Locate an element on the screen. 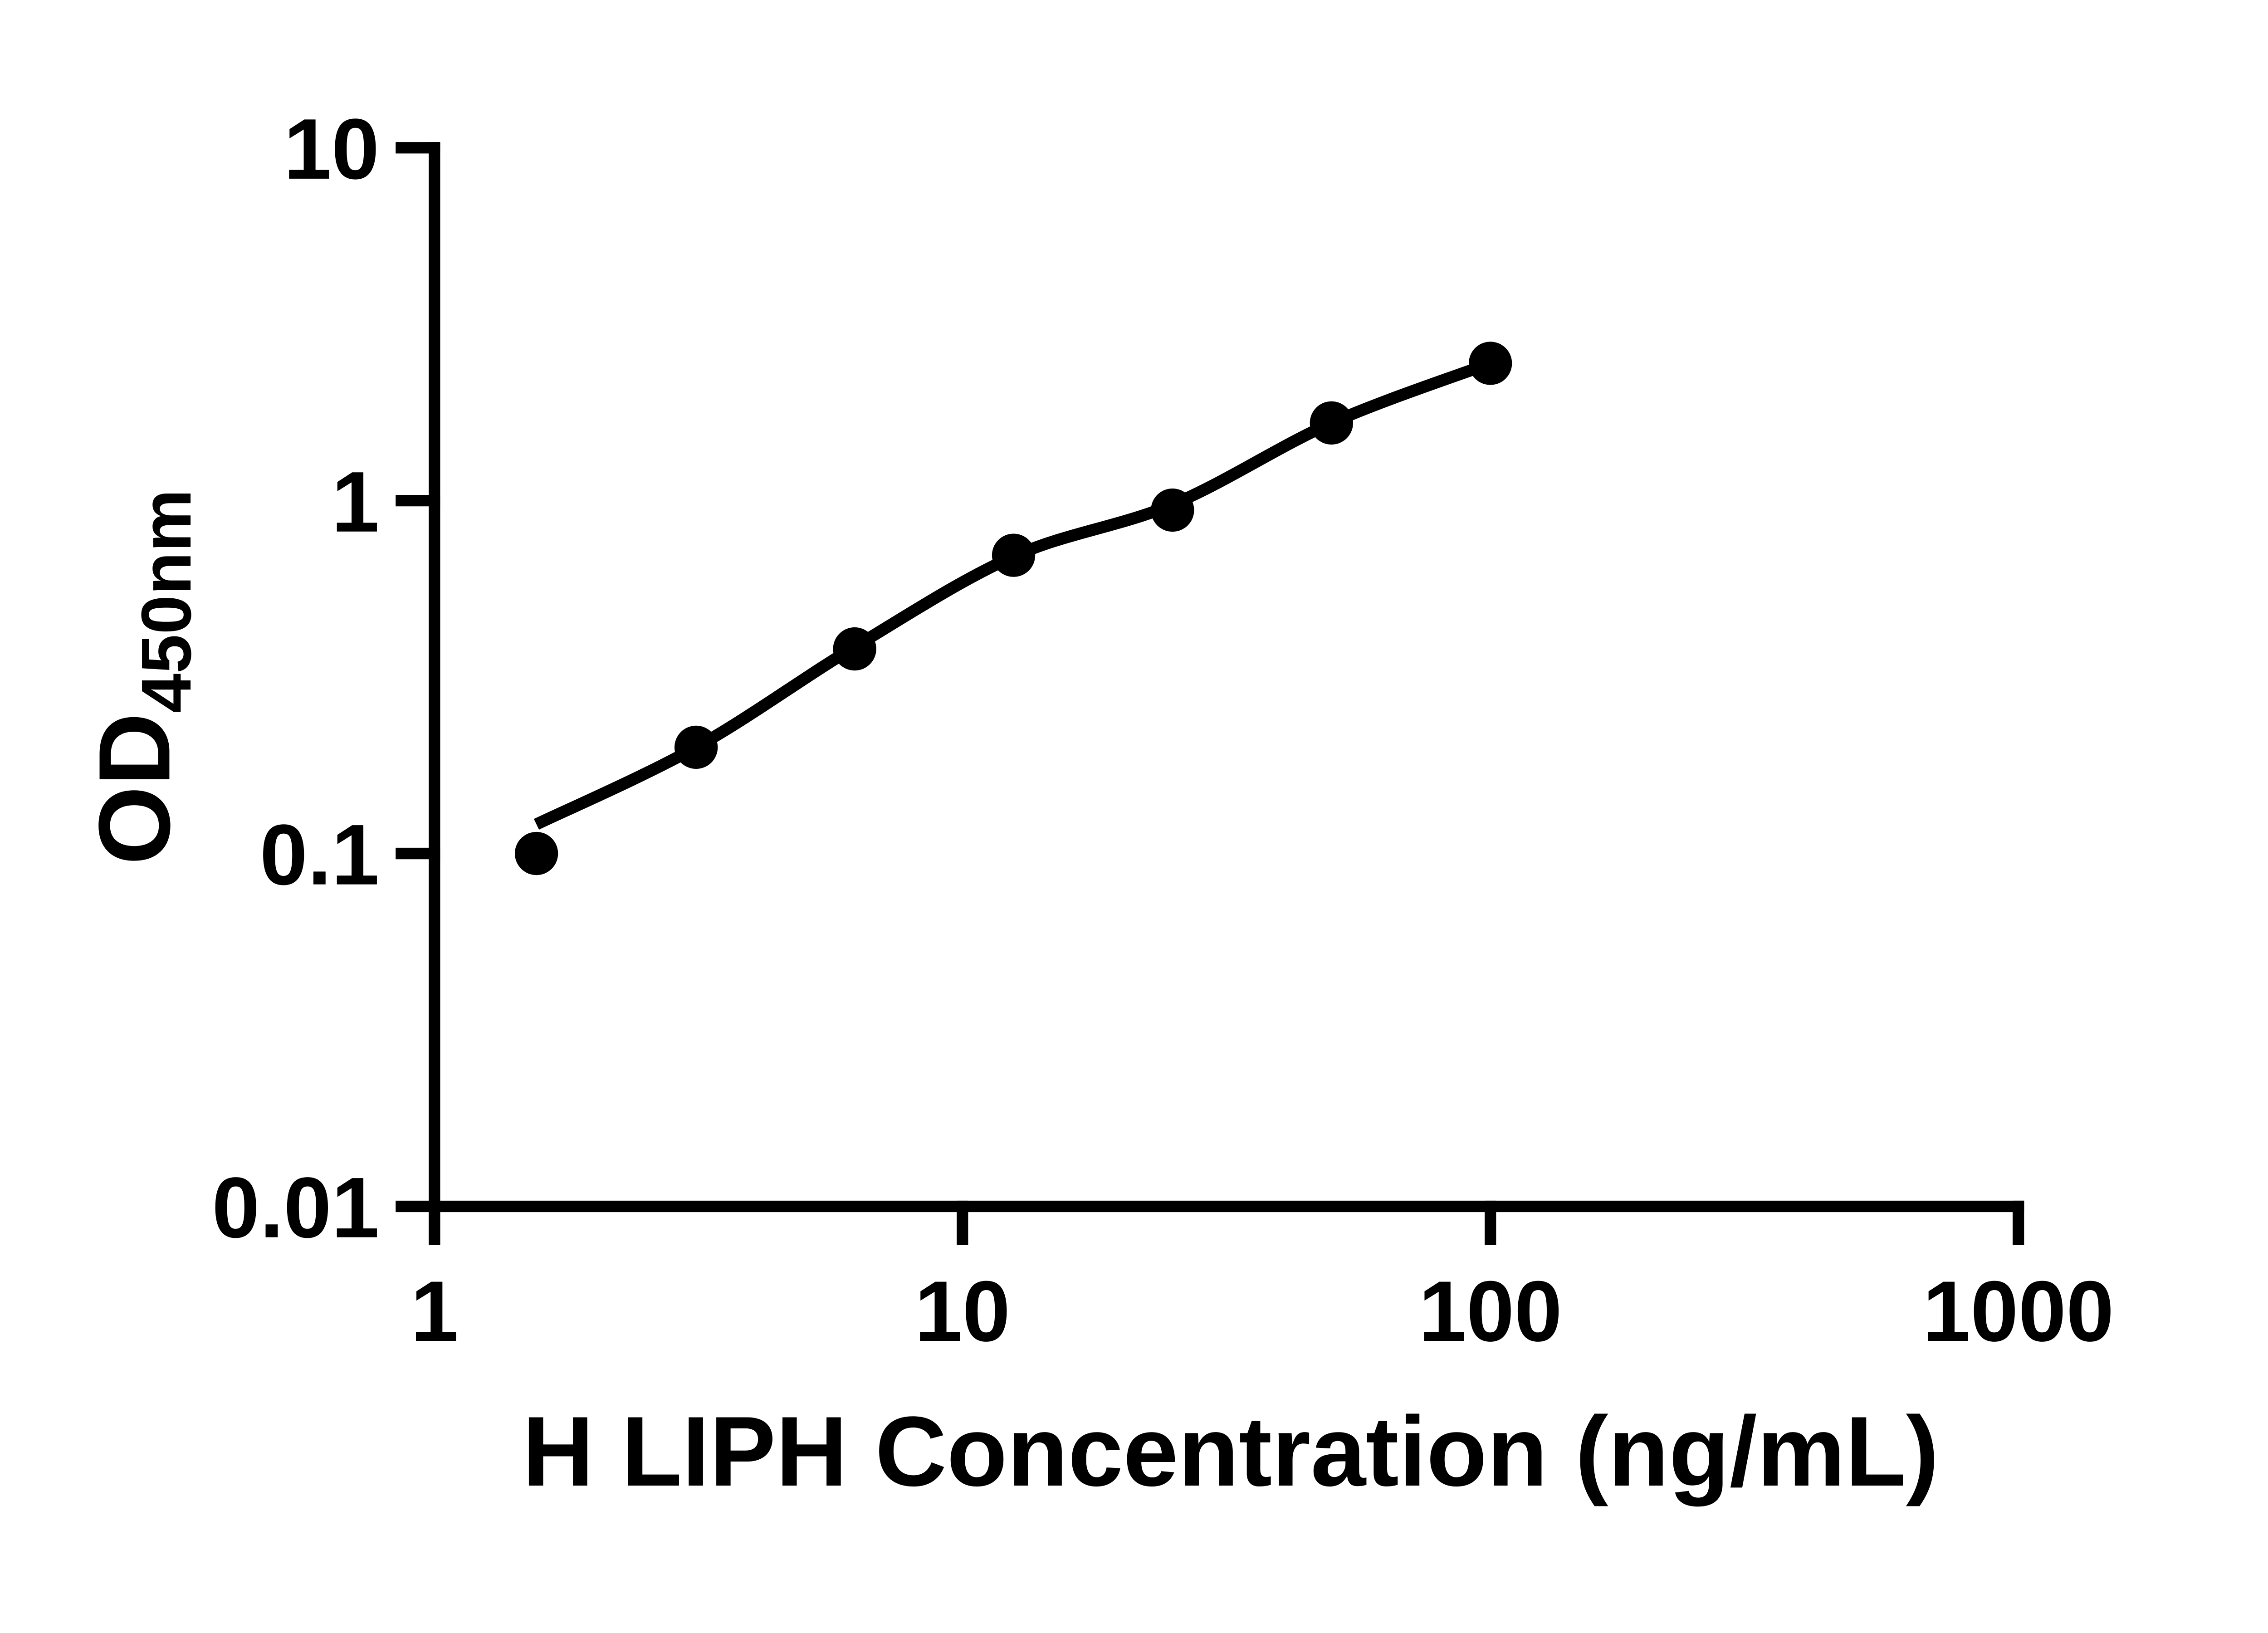  plot-area is located at coordinates (1013, 608).